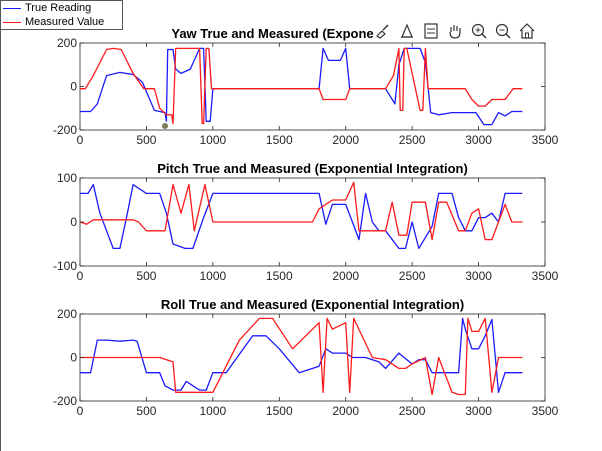 Image resolution: width=602 pixels, height=451 pixels. What do you see at coordinates (67, 314) in the screenshot?
I see `roll-ytick-label: 200` at bounding box center [67, 314].